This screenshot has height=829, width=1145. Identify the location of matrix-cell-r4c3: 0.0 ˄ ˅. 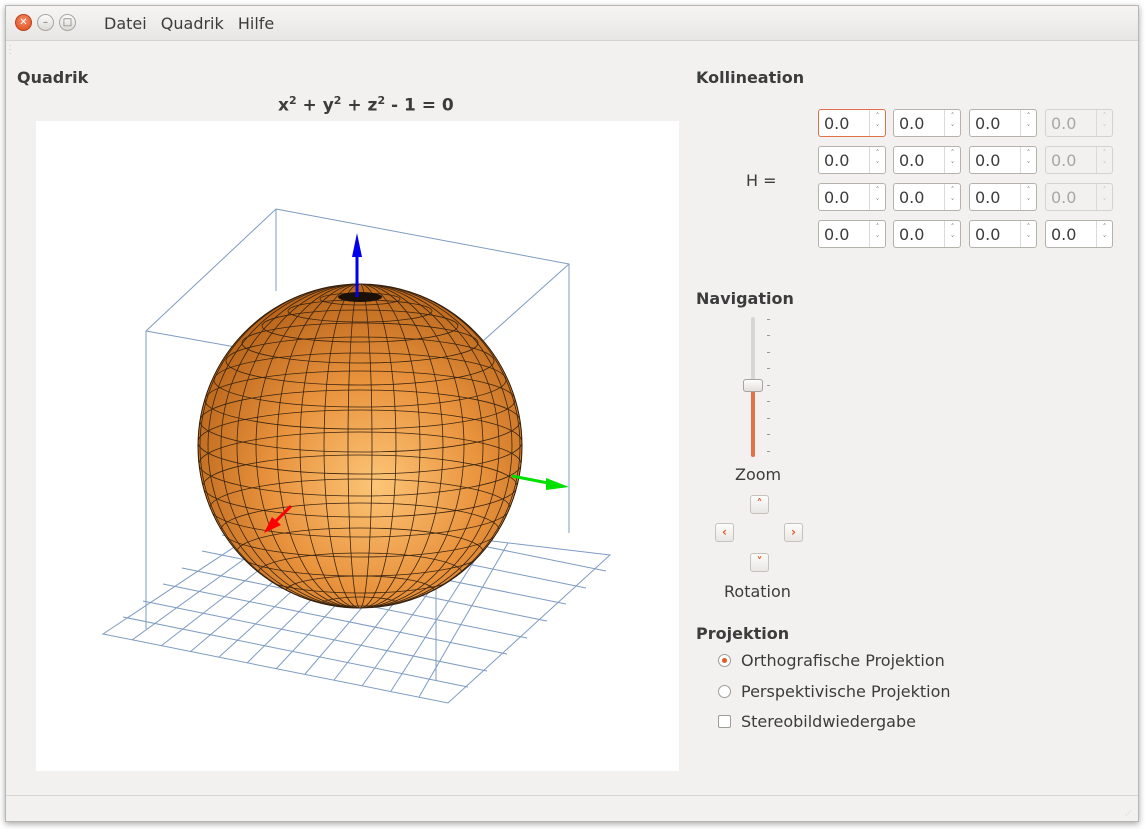
(1003, 234).